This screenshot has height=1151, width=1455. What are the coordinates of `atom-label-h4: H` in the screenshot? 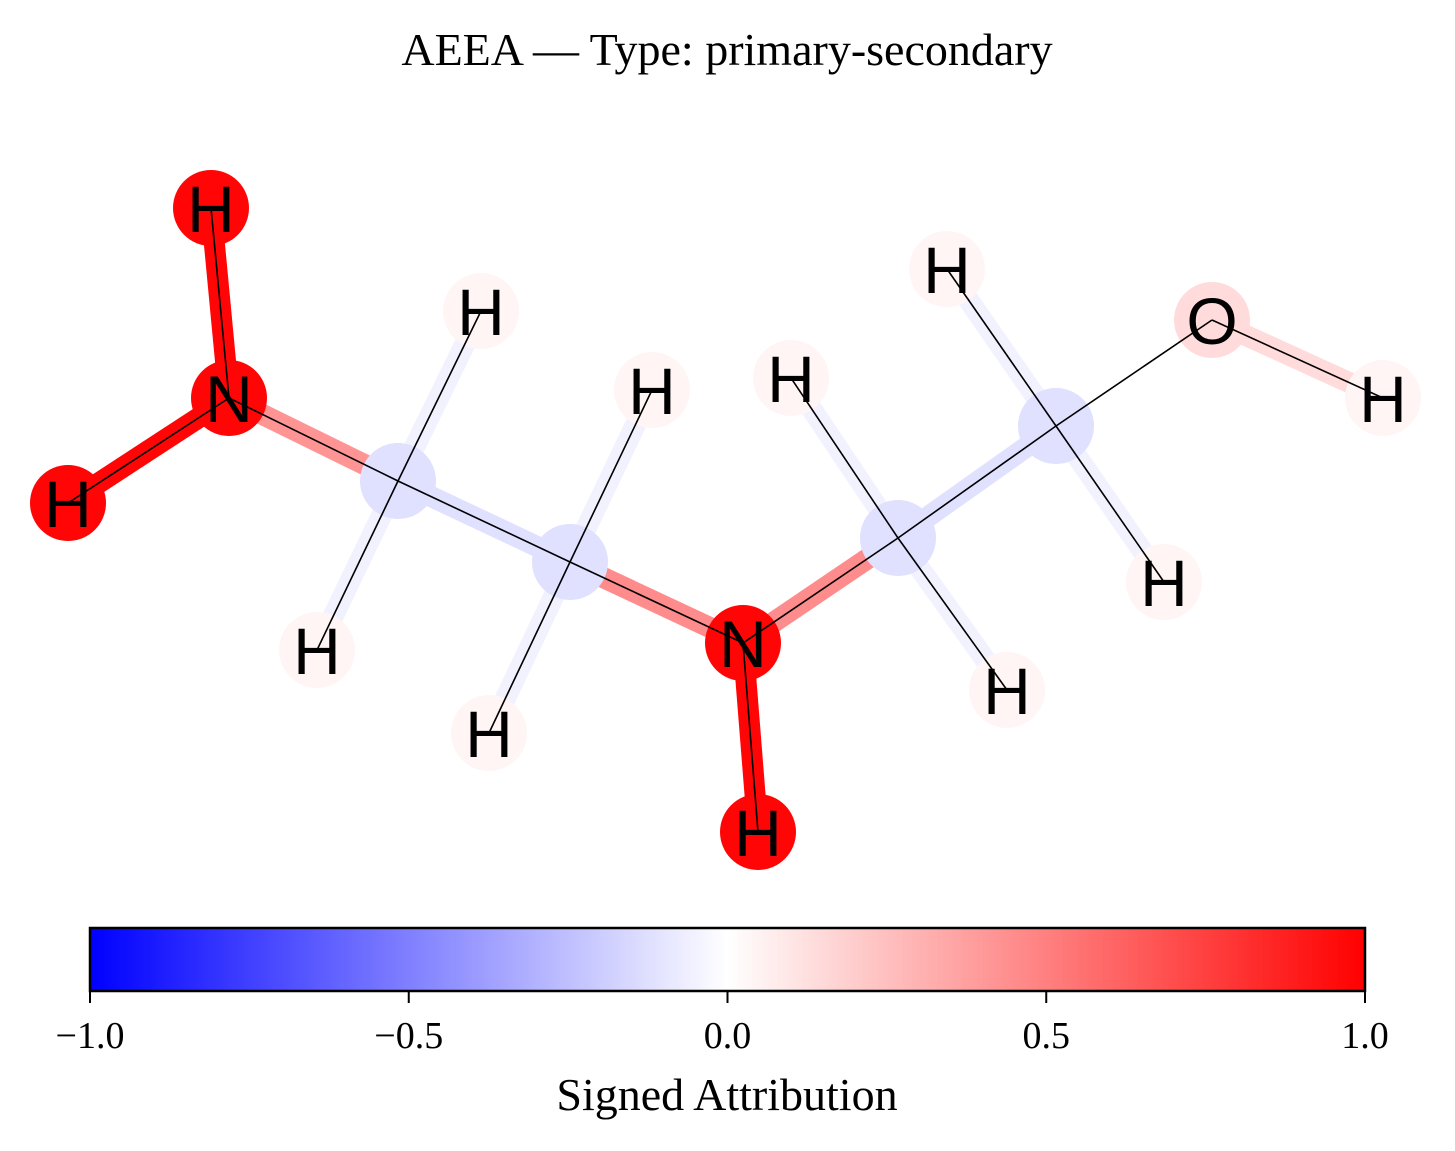 It's located at (317, 651).